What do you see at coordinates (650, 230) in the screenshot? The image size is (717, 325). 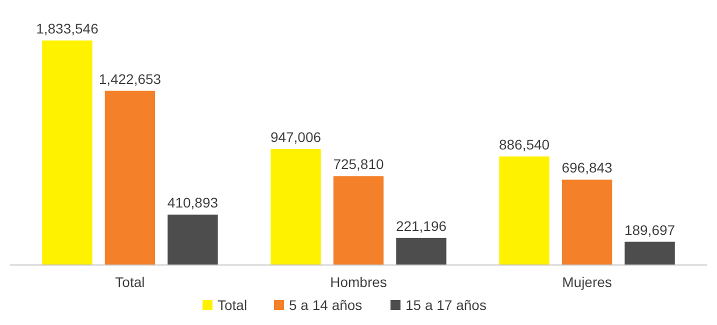 I see `data-label: 189,697` at bounding box center [650, 230].